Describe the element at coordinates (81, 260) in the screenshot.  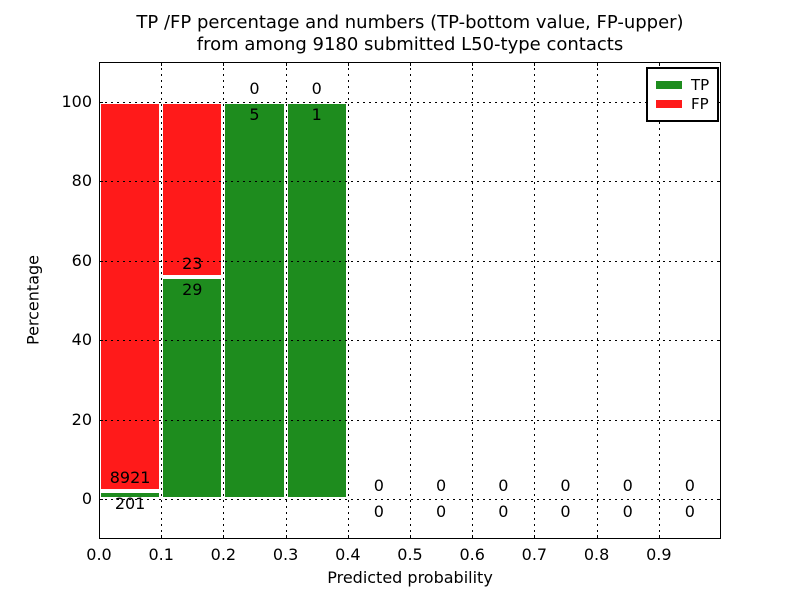
I see `y-tick-label-60: 60` at that location.